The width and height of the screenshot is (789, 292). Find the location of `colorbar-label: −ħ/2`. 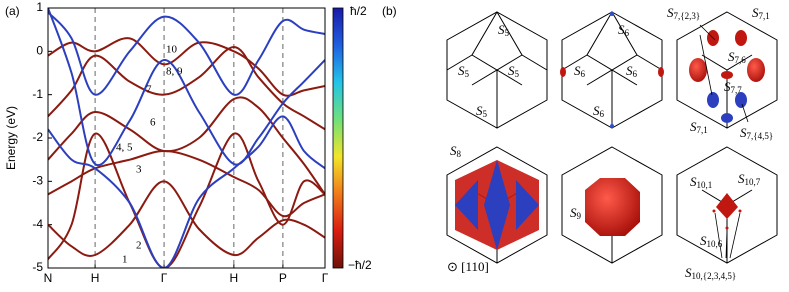

colorbar-label: −ħ/2 is located at coordinates (360, 265).